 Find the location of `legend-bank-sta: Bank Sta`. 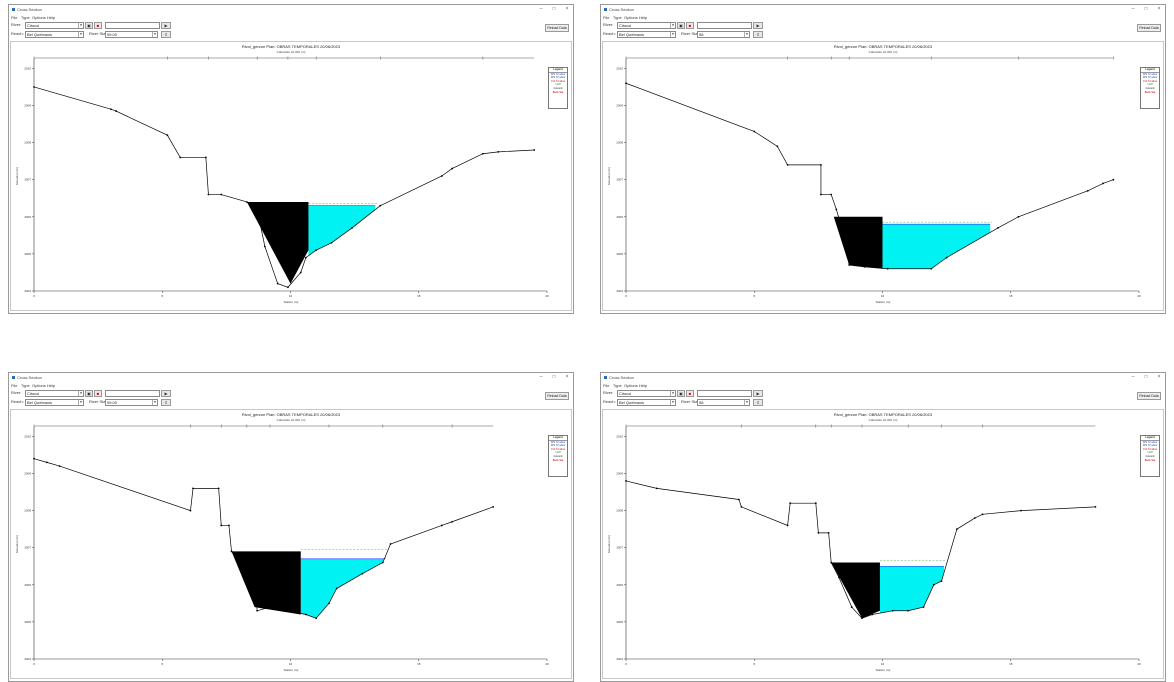

legend-bank-sta: Bank Sta is located at coordinates (558, 460).